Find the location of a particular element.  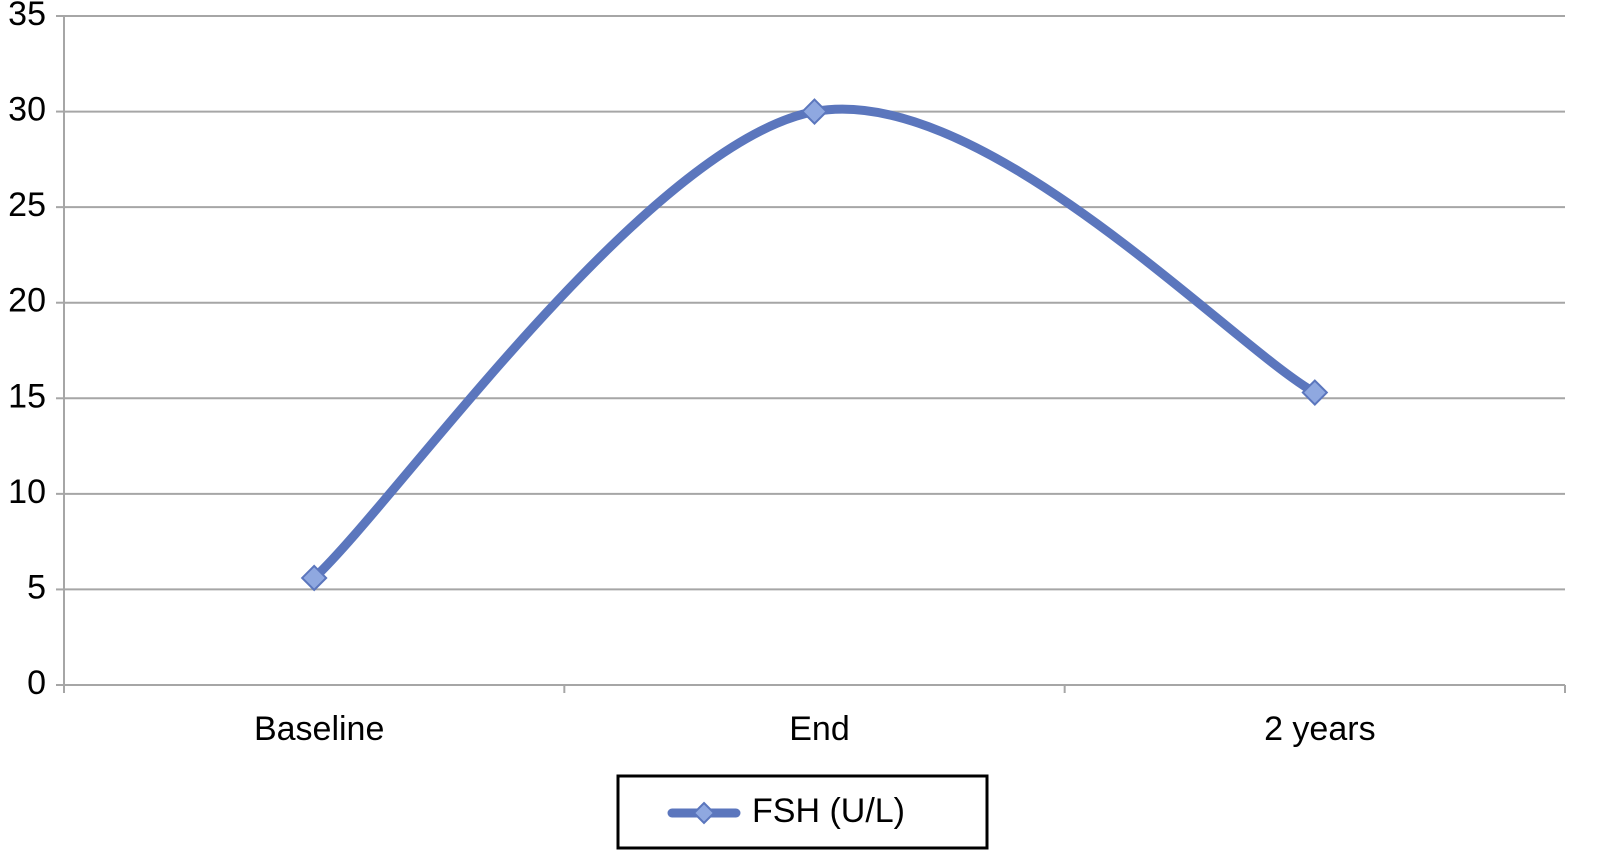

y-tick-label: 30 is located at coordinates (27, 110).